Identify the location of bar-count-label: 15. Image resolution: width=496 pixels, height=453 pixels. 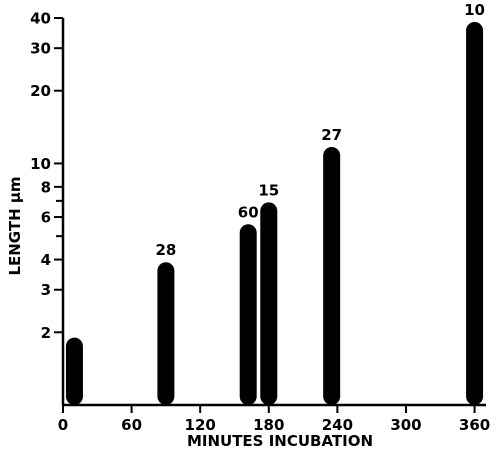
(268, 190).